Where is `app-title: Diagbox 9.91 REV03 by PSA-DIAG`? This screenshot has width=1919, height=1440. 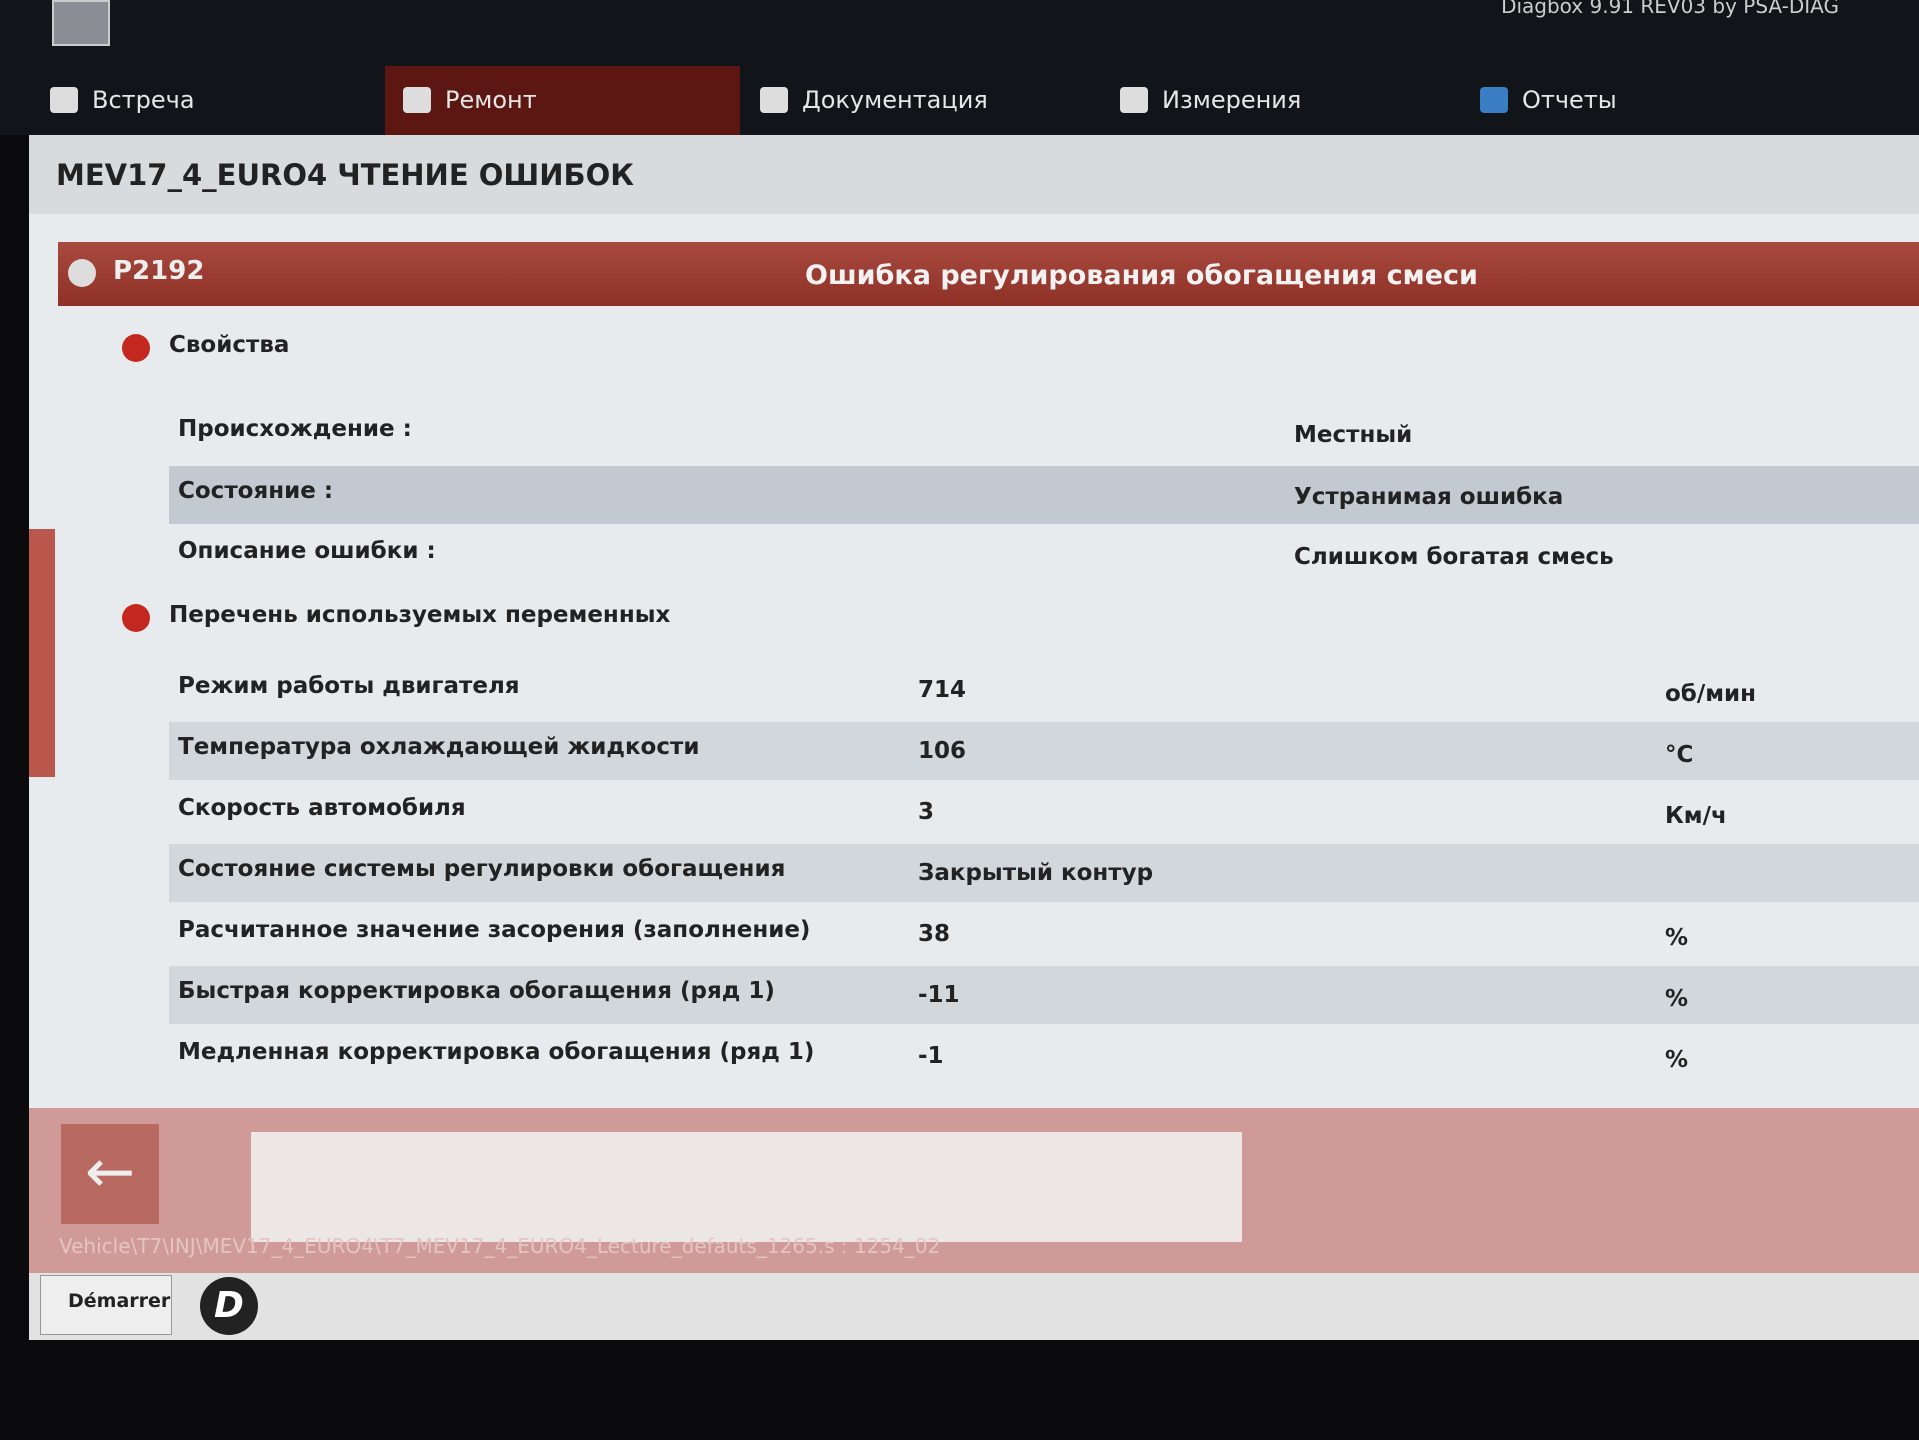 app-title: Diagbox 9.91 REV03 by PSA-DIAG is located at coordinates (1670, 9).